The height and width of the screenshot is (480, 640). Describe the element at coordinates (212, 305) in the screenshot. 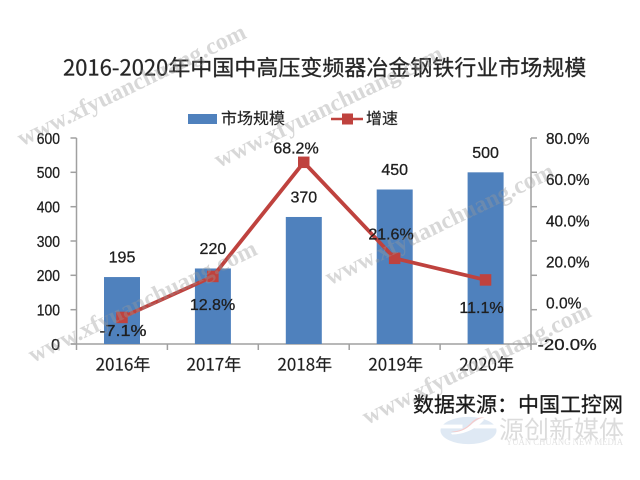

I see `svg-text: 12.8%` at that location.